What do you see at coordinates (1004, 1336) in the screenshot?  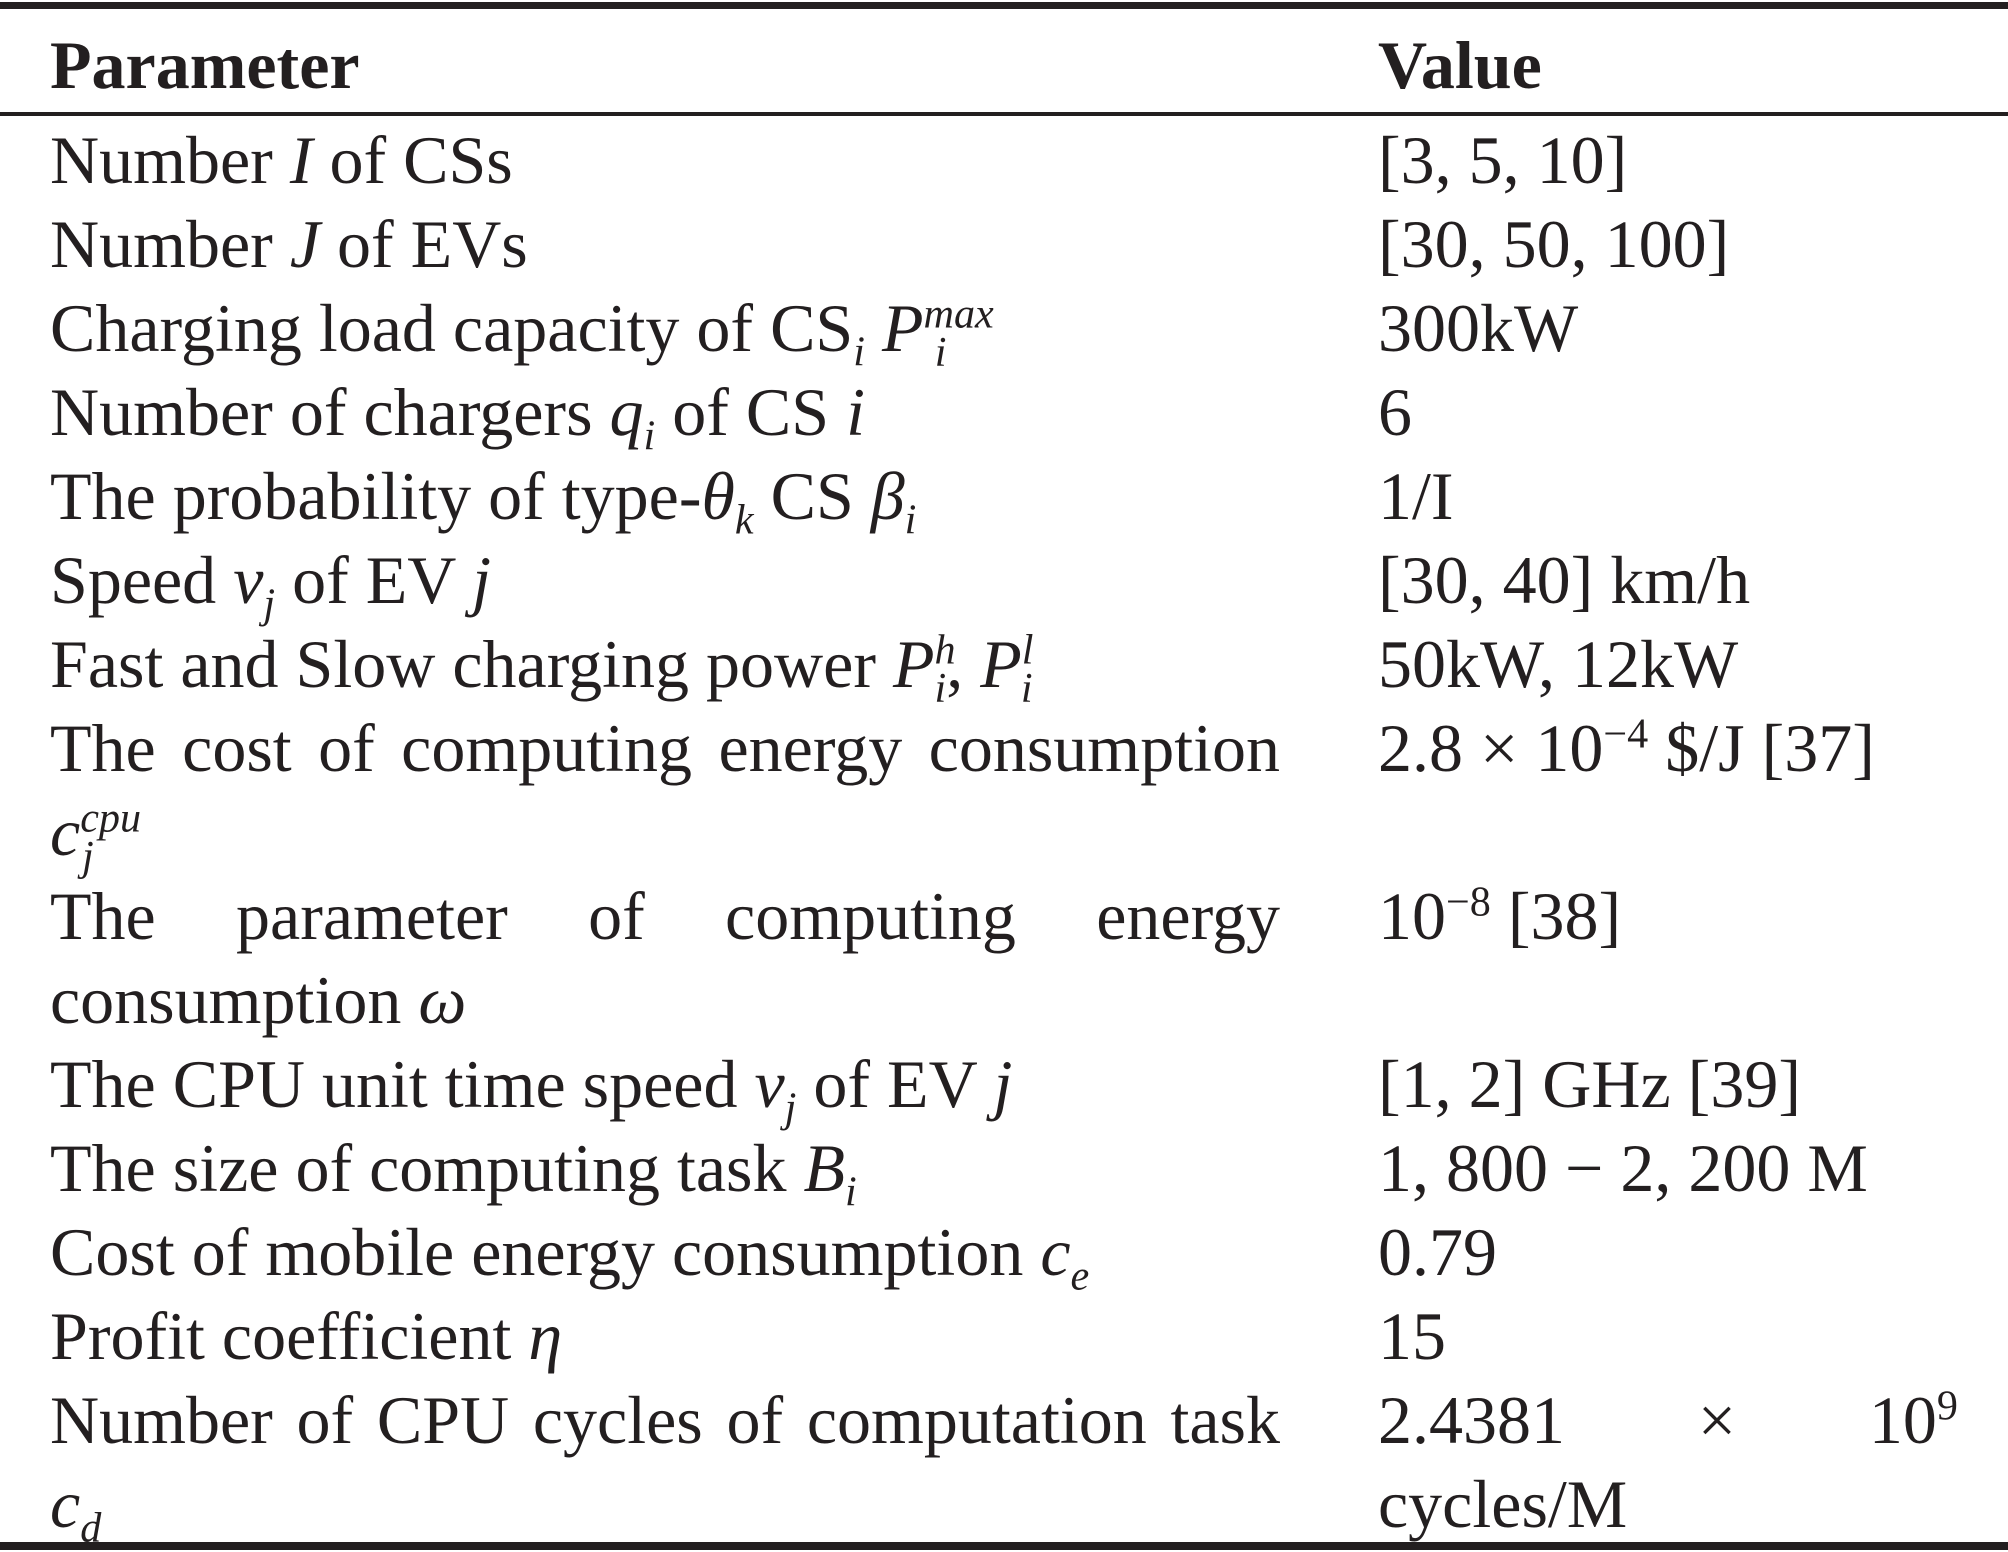 I see `table-row: Profit coefficient η 15` at bounding box center [1004, 1336].